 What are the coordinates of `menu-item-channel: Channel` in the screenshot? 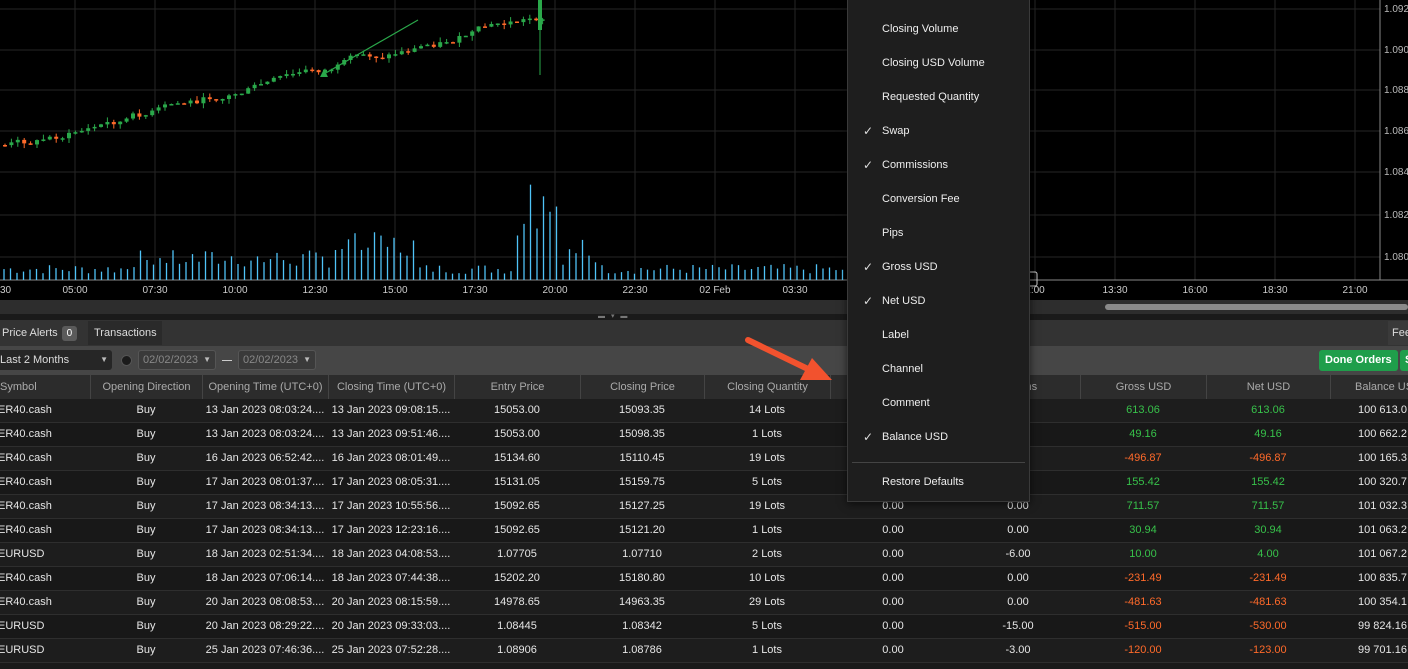 It's located at (938, 369).